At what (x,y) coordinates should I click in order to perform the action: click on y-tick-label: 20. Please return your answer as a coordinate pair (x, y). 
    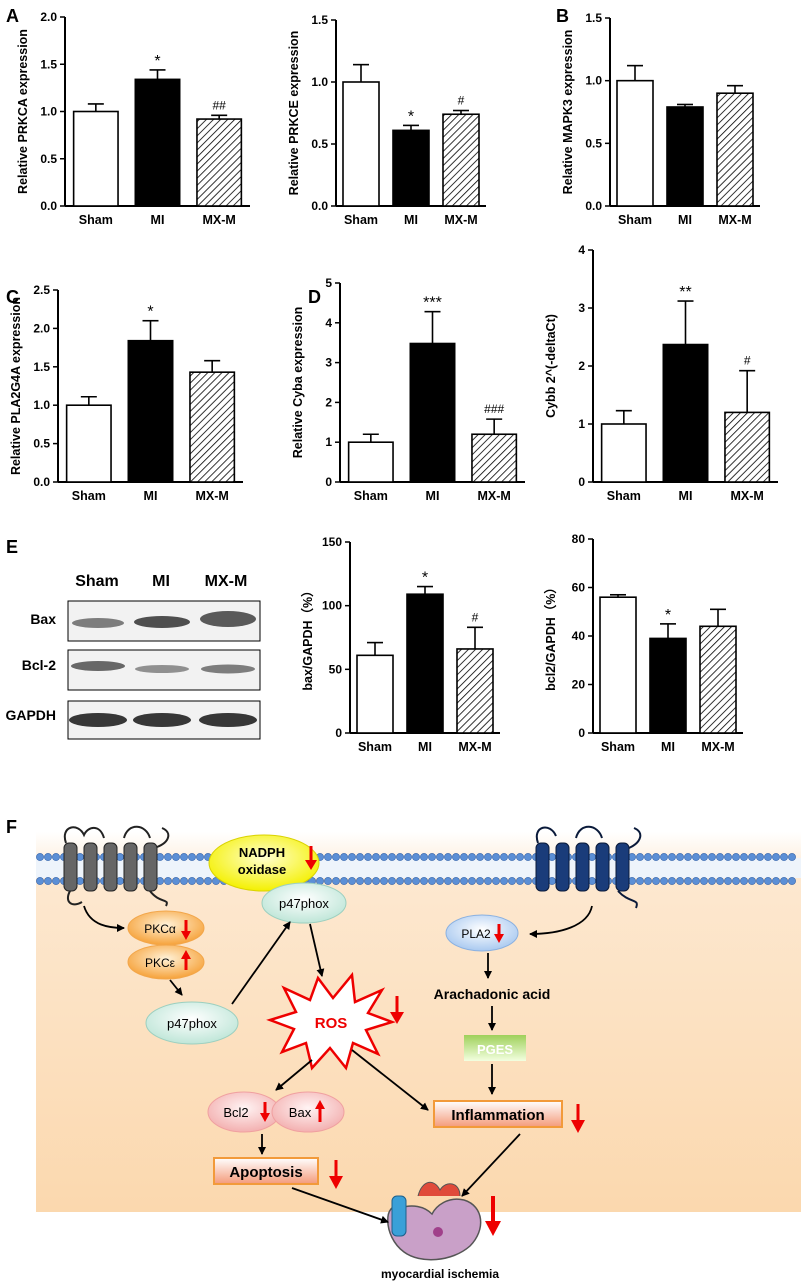
    Looking at the image, I should click on (579, 685).